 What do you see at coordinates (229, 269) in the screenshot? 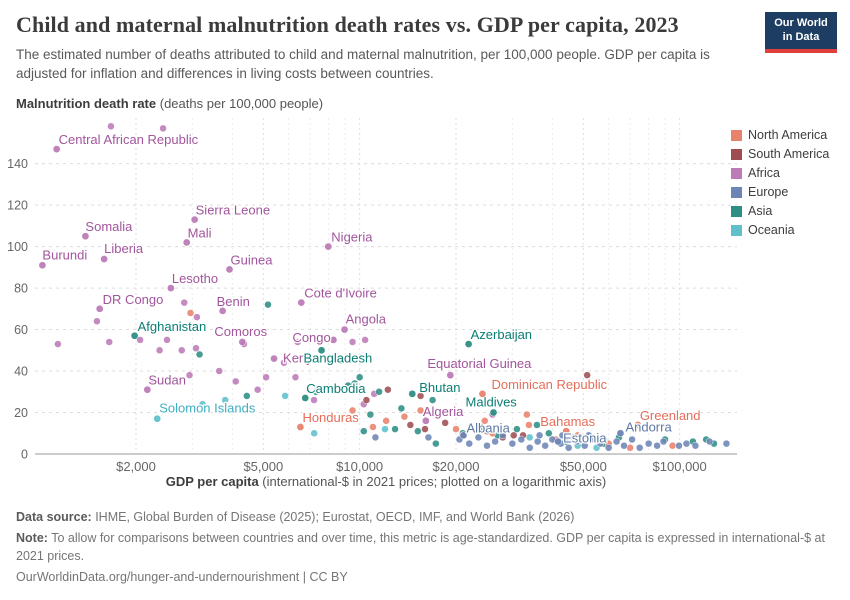
I see `data-point-guinea` at bounding box center [229, 269].